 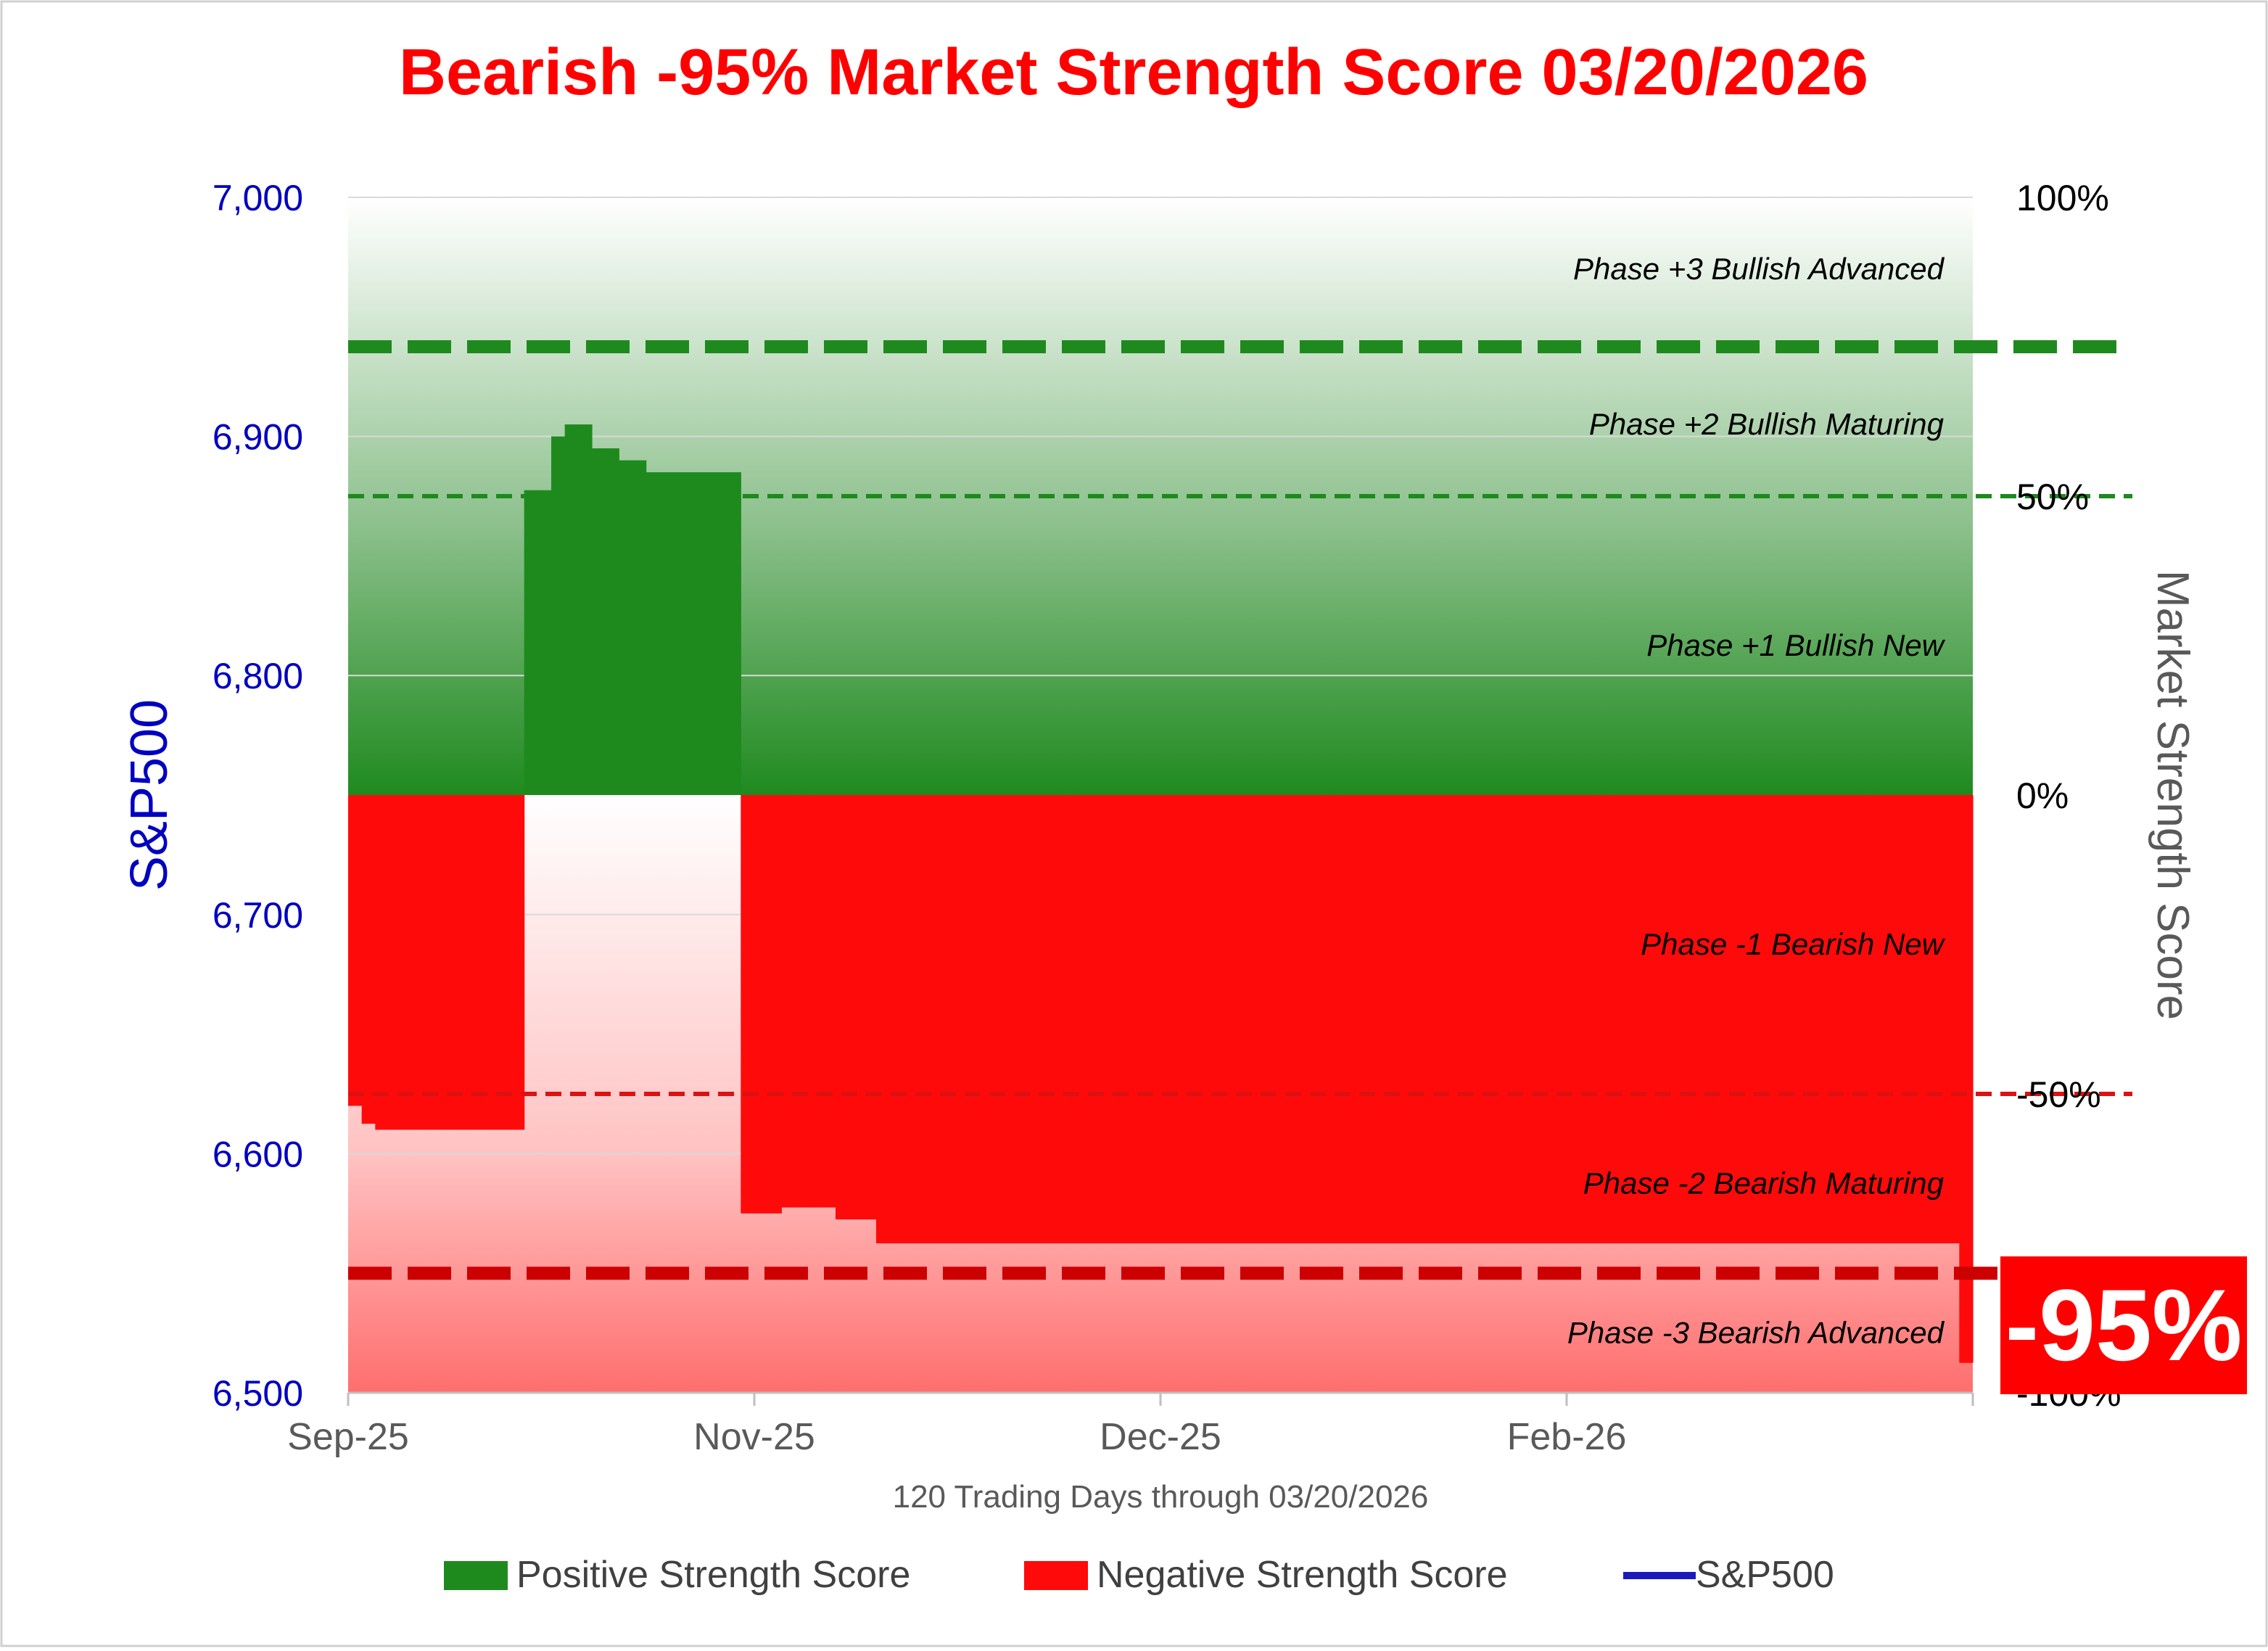 I want to click on phase-label: Phase -3 Bearish Advanced, so click(x=1756, y=1333).